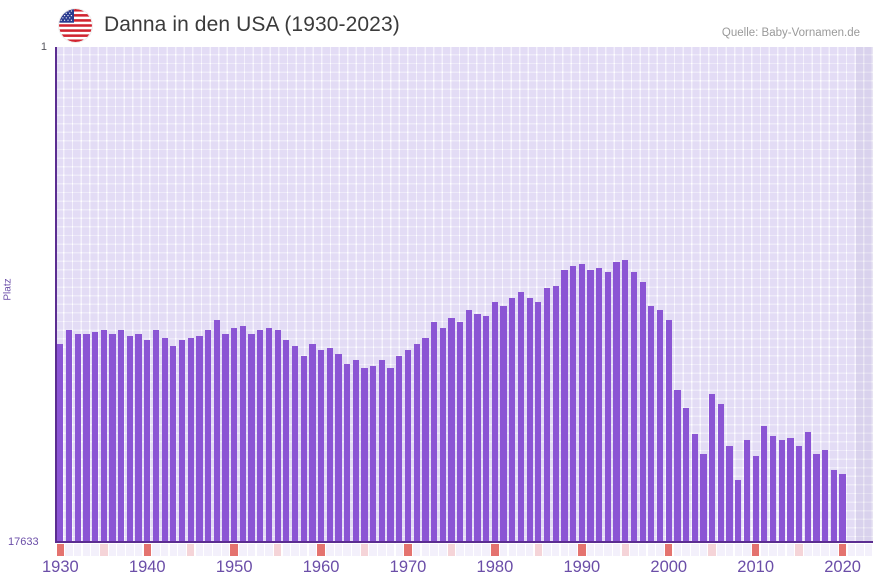 The width and height of the screenshot is (873, 587). What do you see at coordinates (23, 30) in the screenshot?
I see `y-axis-top-tick-wrap: 1` at bounding box center [23, 30].